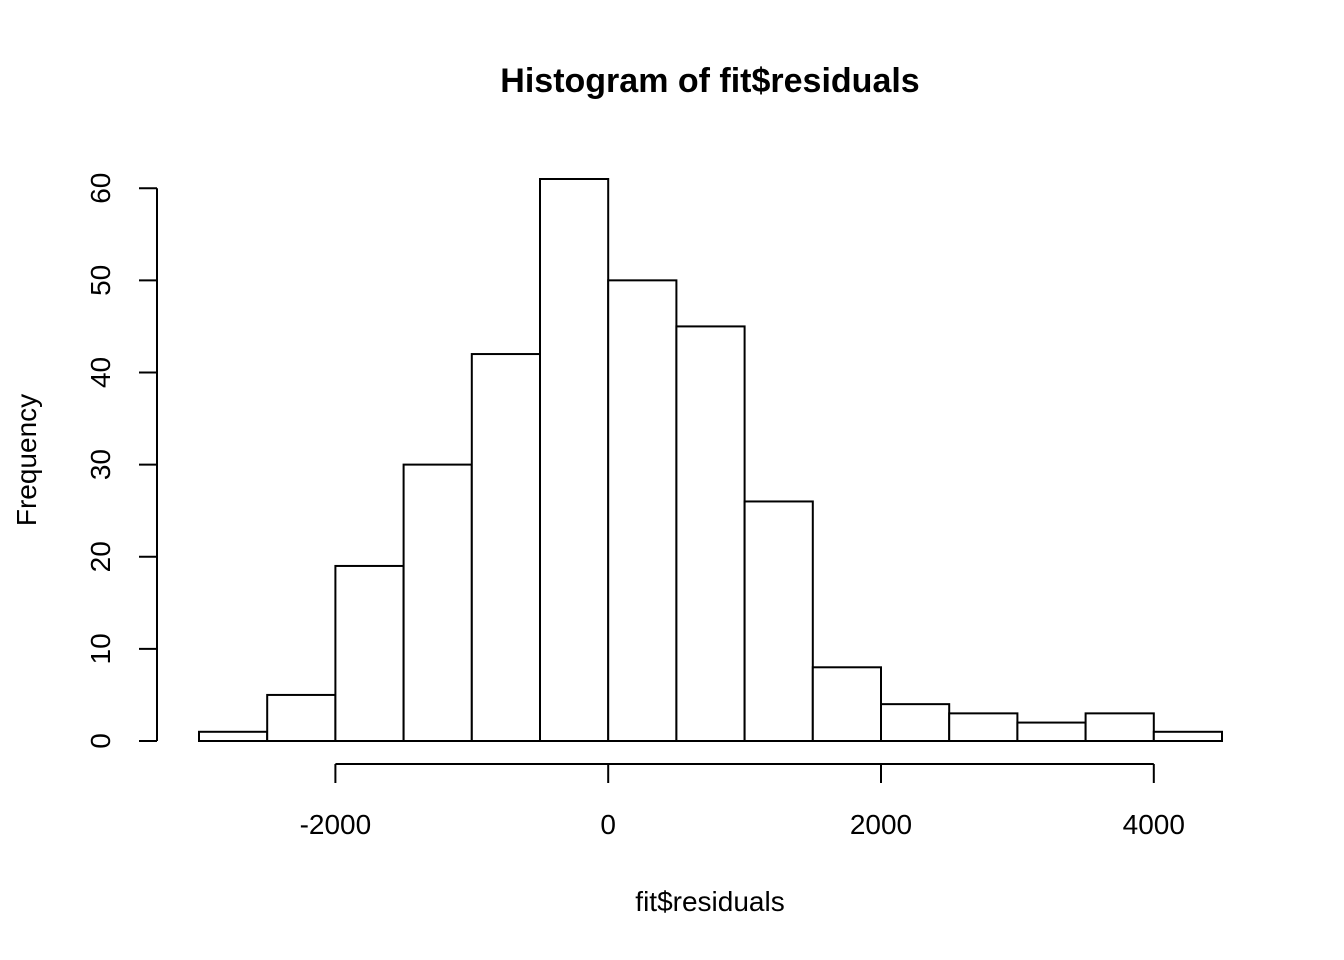 The width and height of the screenshot is (1344, 960). I want to click on x-axis: -2000 0 2000 4000, so click(742, 801).